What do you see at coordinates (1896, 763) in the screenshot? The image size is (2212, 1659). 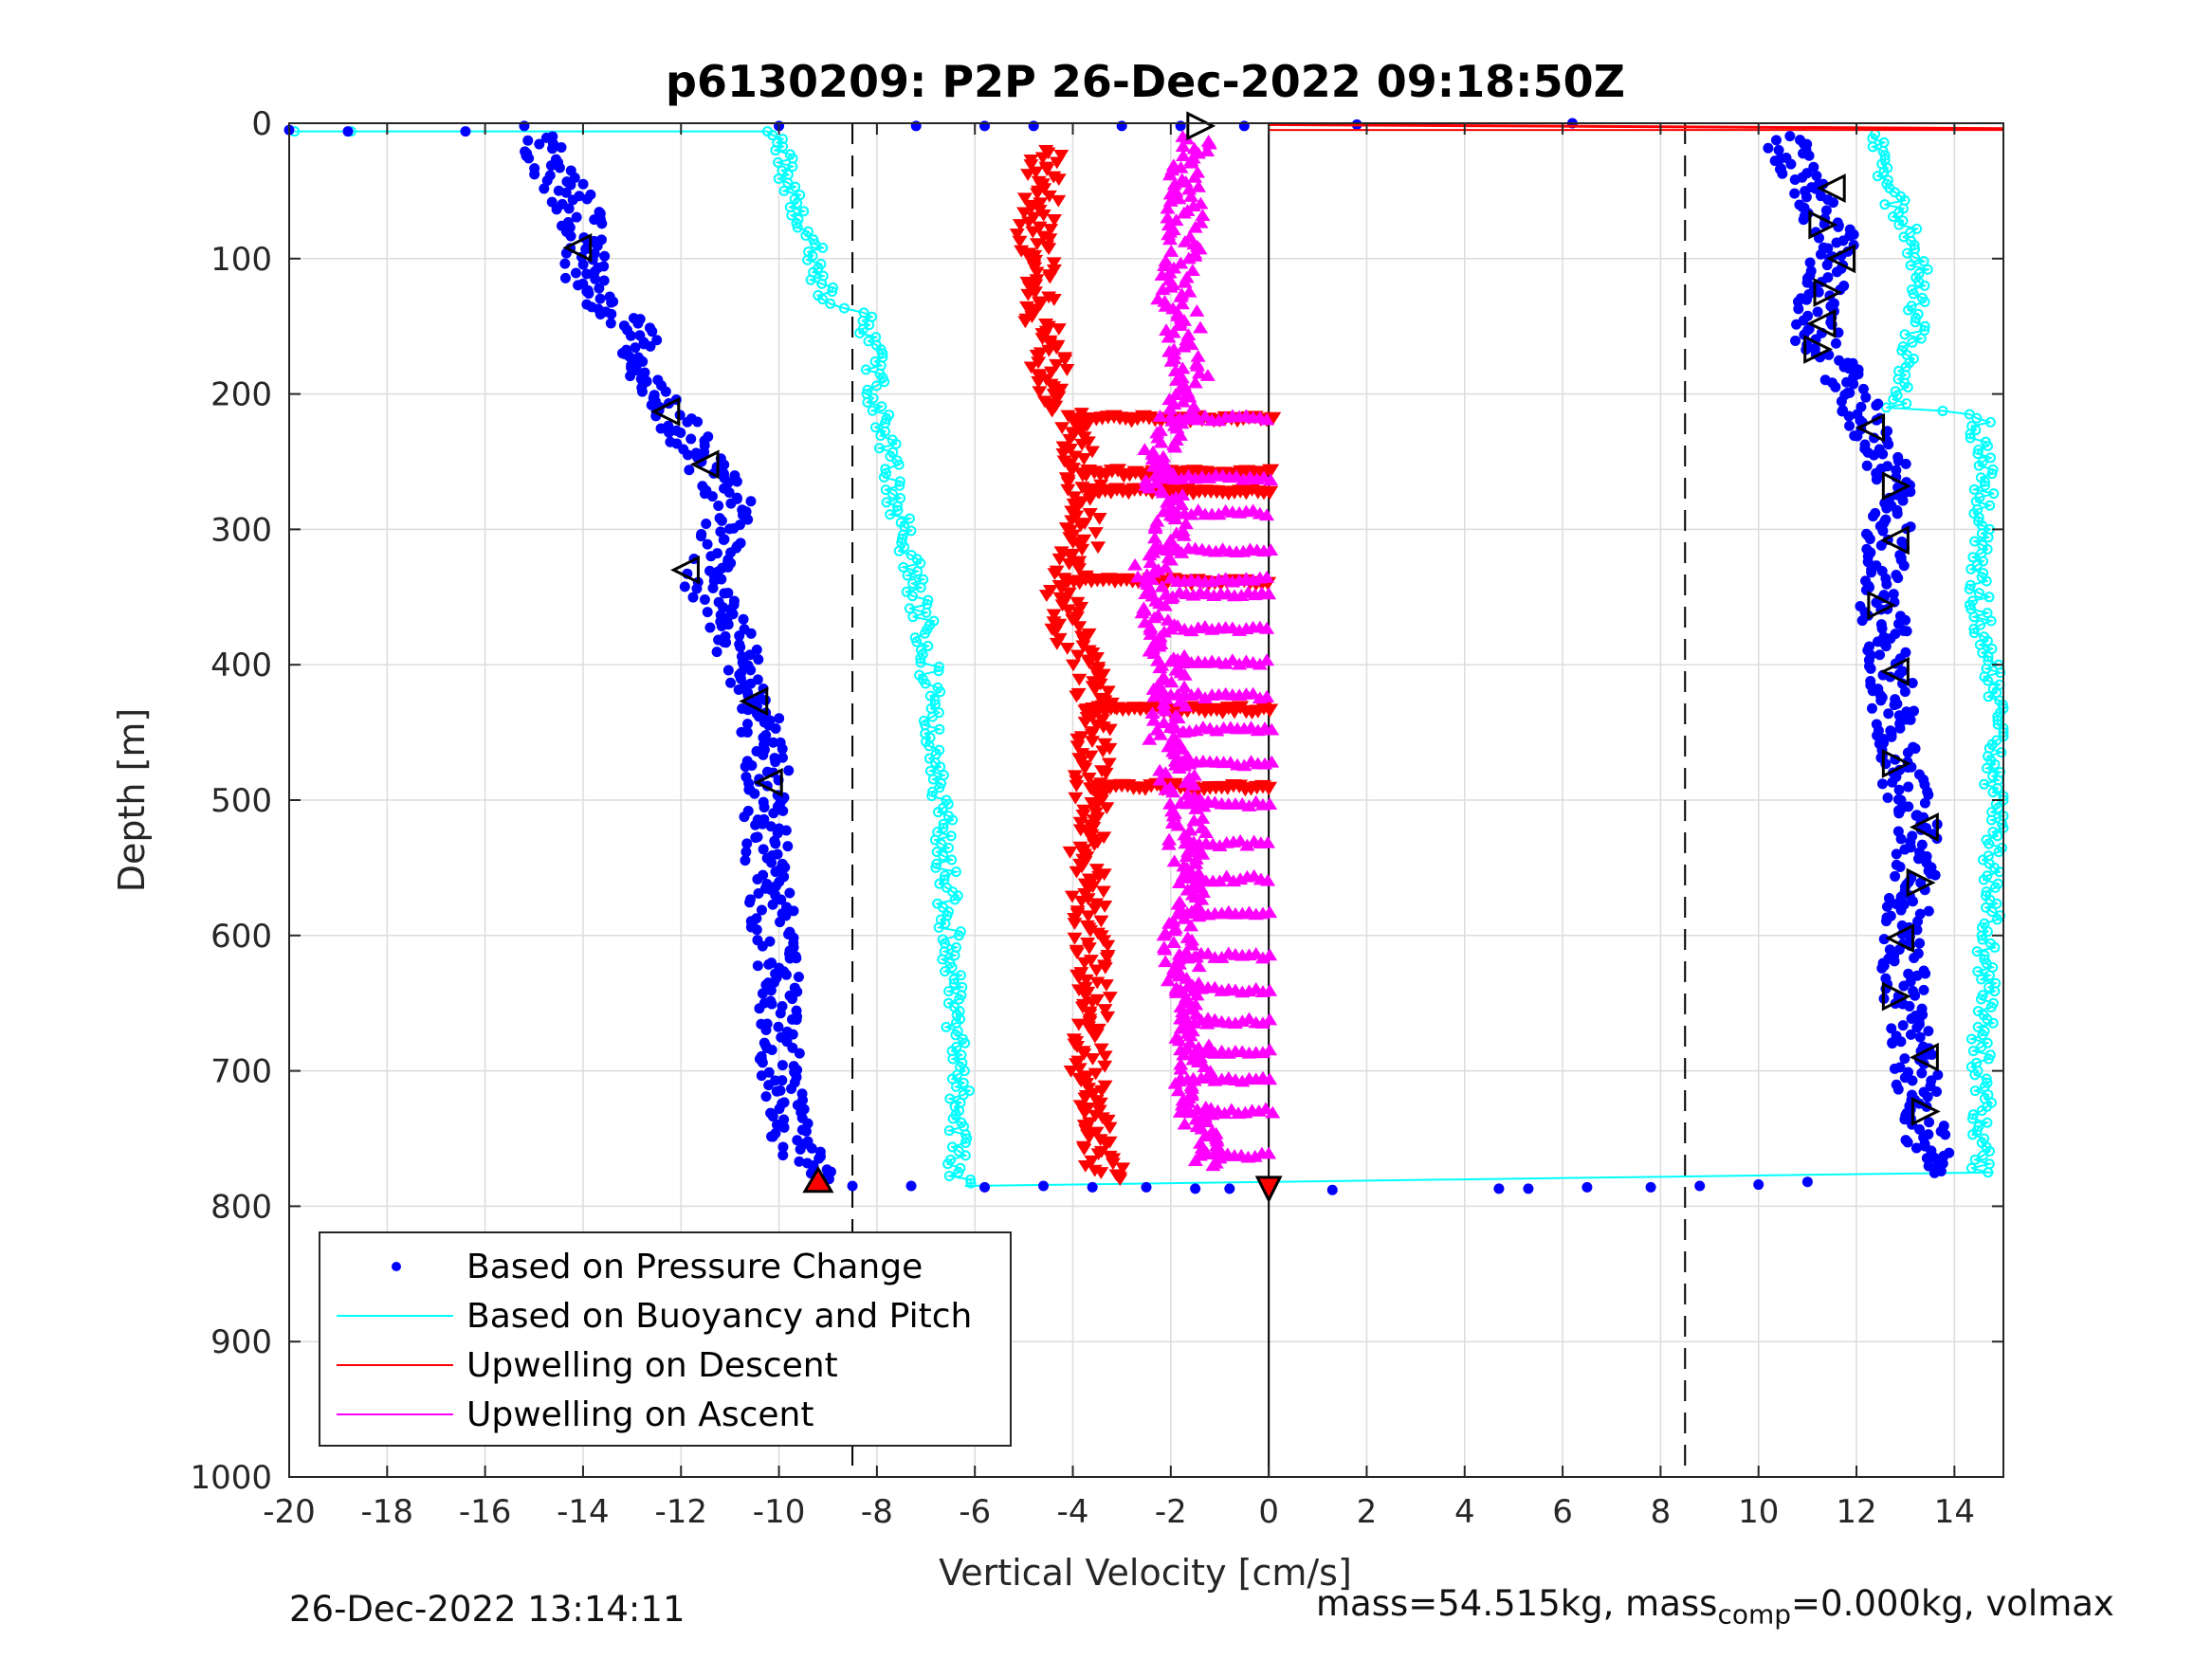 I see `ascent-marker` at bounding box center [1896, 763].